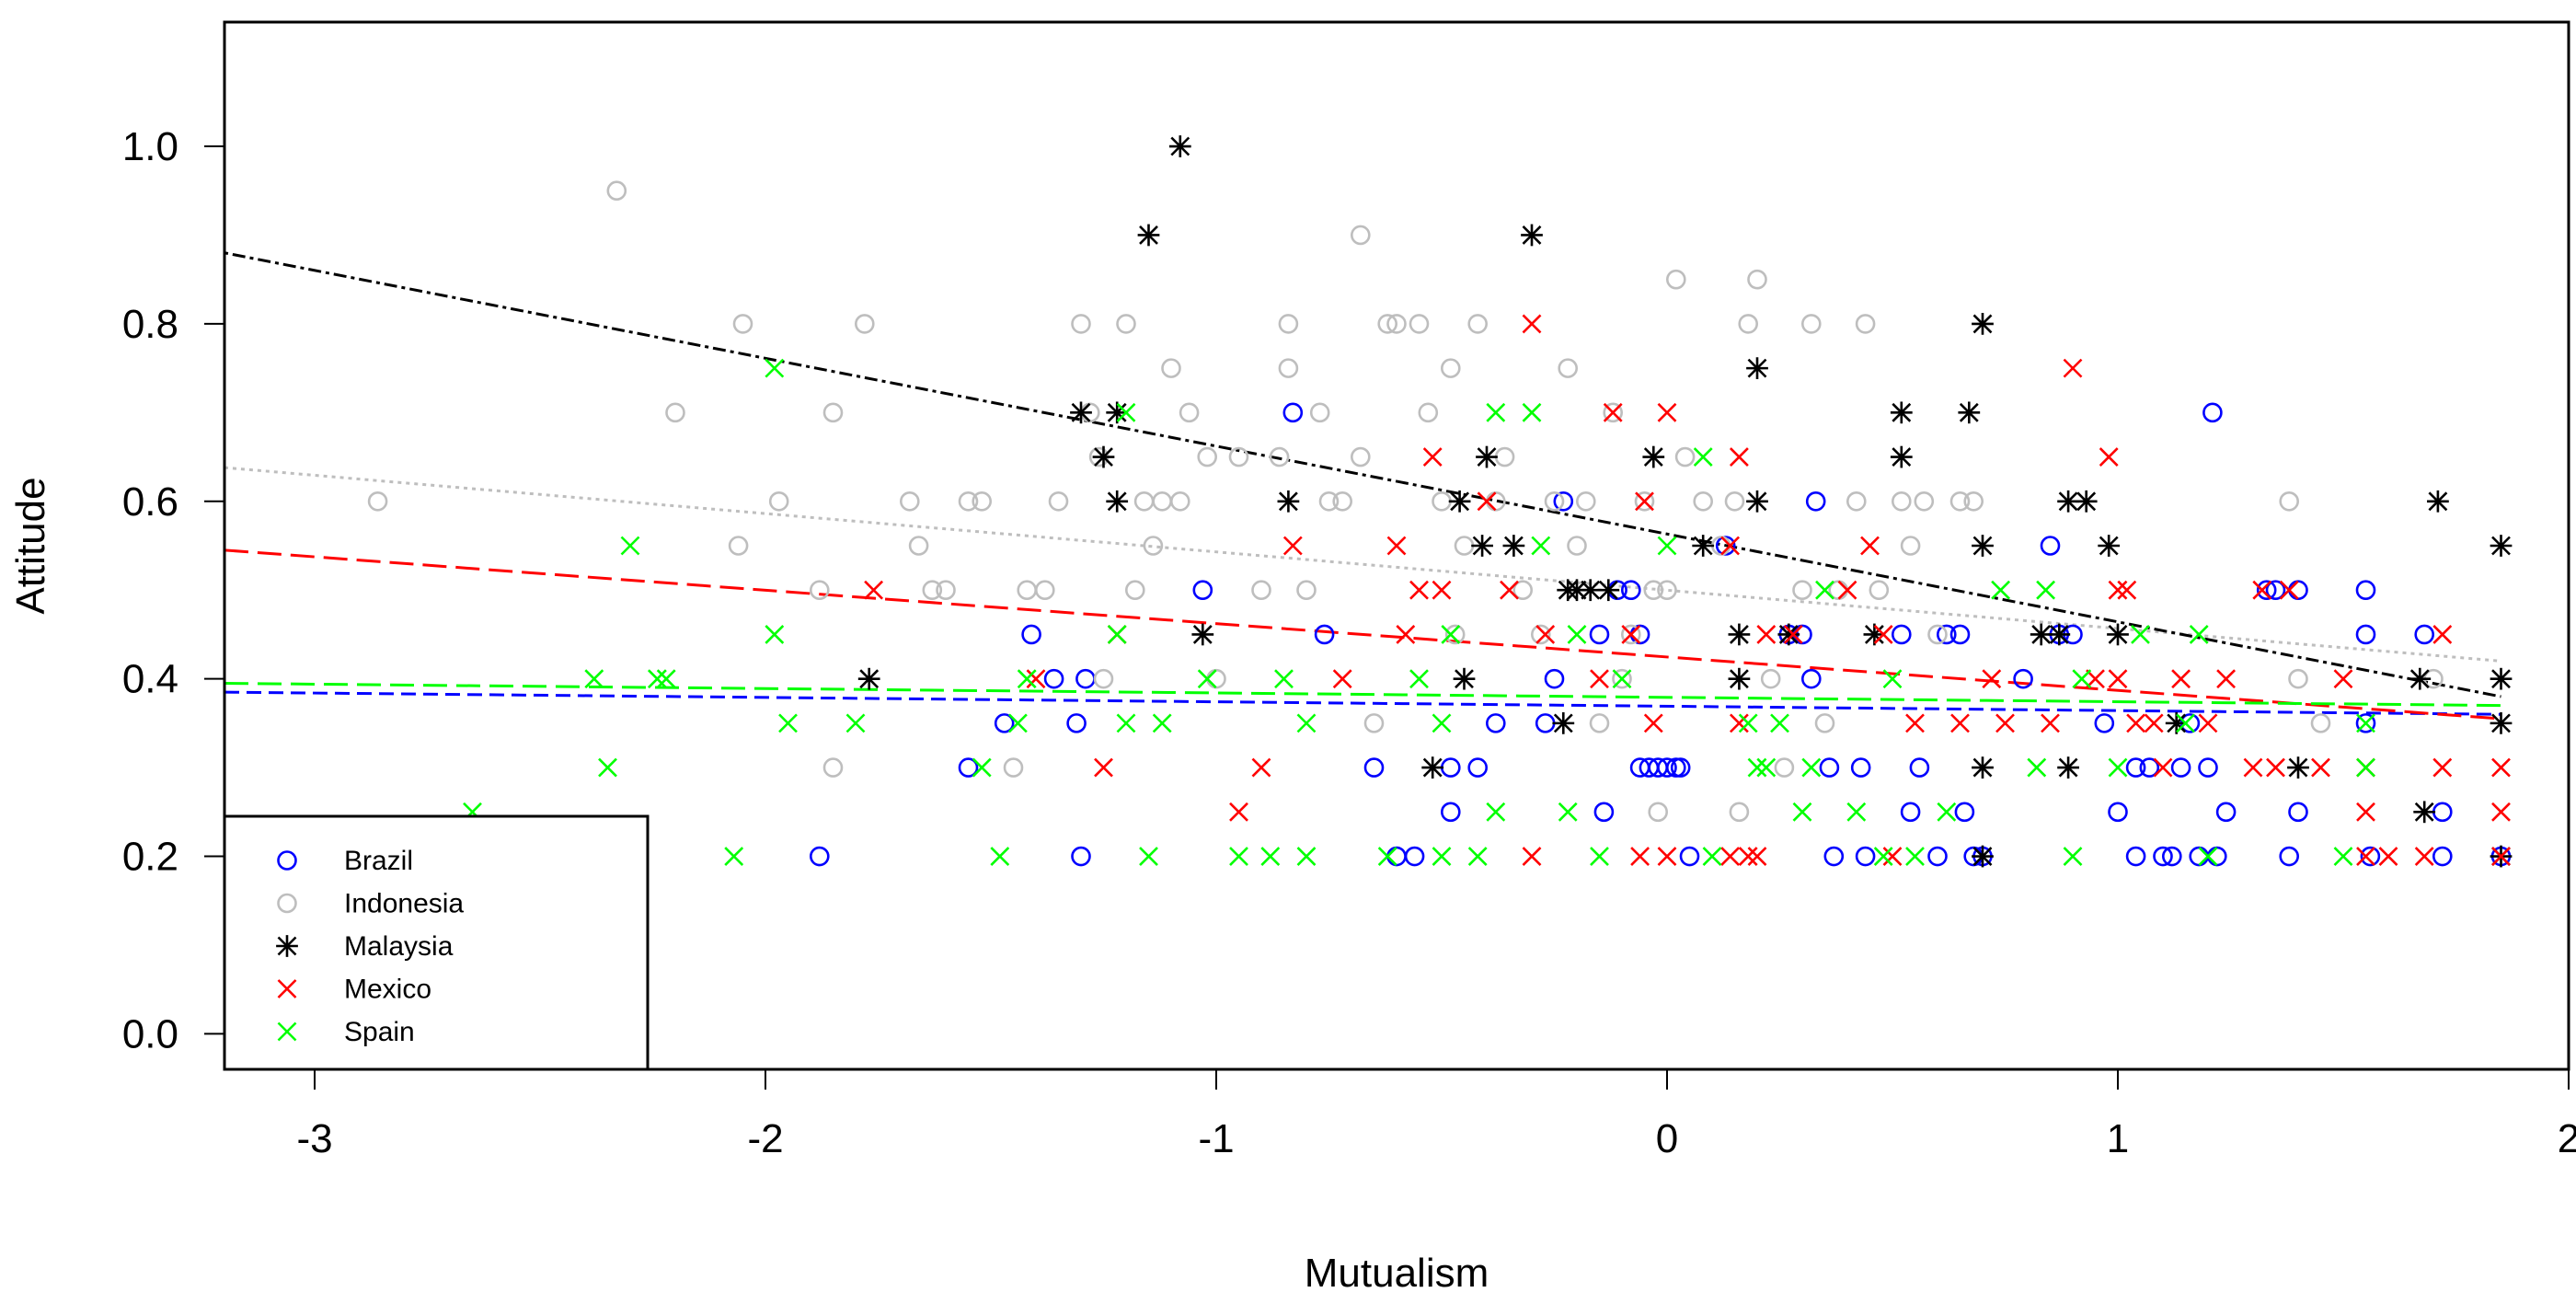 The height and width of the screenshot is (1304, 2576). Describe the element at coordinates (345, 861) in the screenshot. I see `legend-item-brazil: Brazil` at that location.